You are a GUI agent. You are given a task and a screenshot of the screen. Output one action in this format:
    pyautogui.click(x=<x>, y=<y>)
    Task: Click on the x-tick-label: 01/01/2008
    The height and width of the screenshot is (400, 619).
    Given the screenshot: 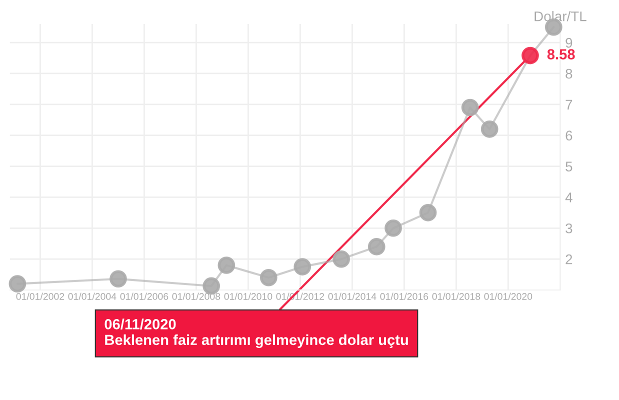 What is the action you would take?
    pyautogui.click(x=196, y=296)
    